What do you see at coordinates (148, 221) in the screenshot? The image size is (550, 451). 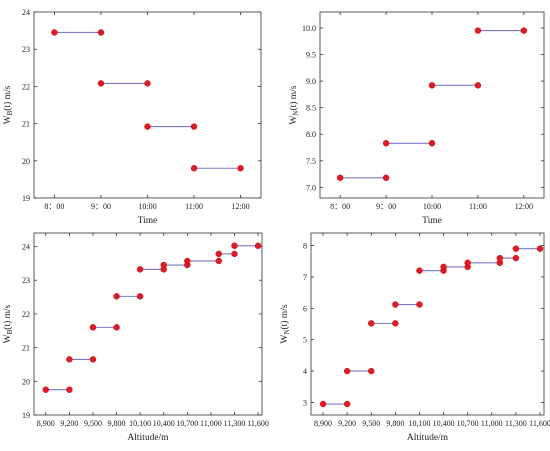 I see `x-axis-title: Time` at bounding box center [148, 221].